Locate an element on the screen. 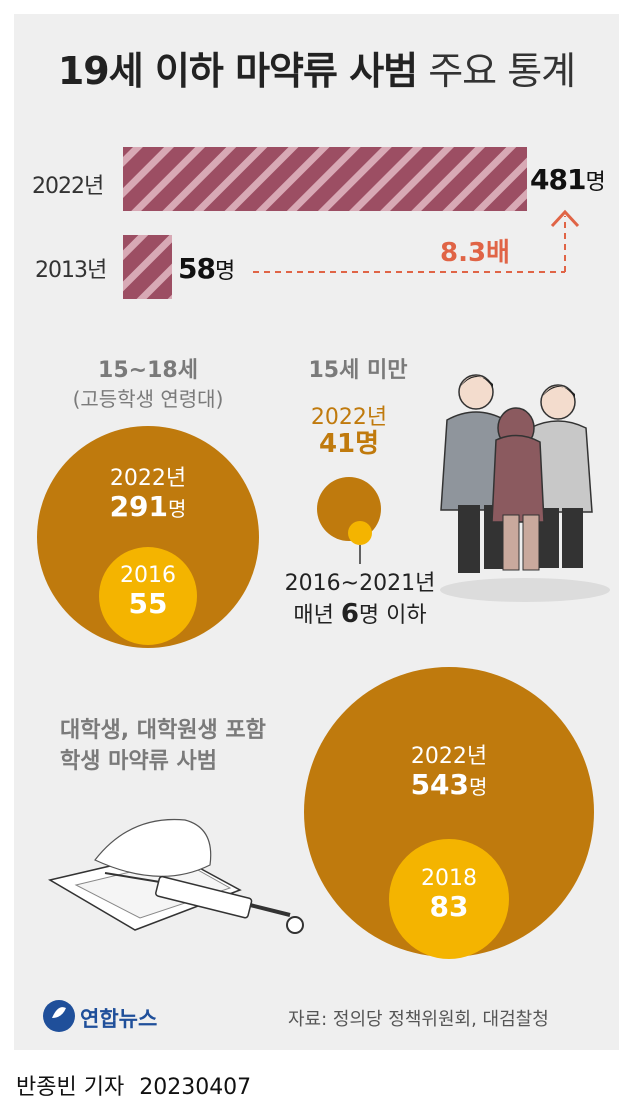 The width and height of the screenshot is (633, 1108). bubble-15-18-inner is located at coordinates (148, 596).